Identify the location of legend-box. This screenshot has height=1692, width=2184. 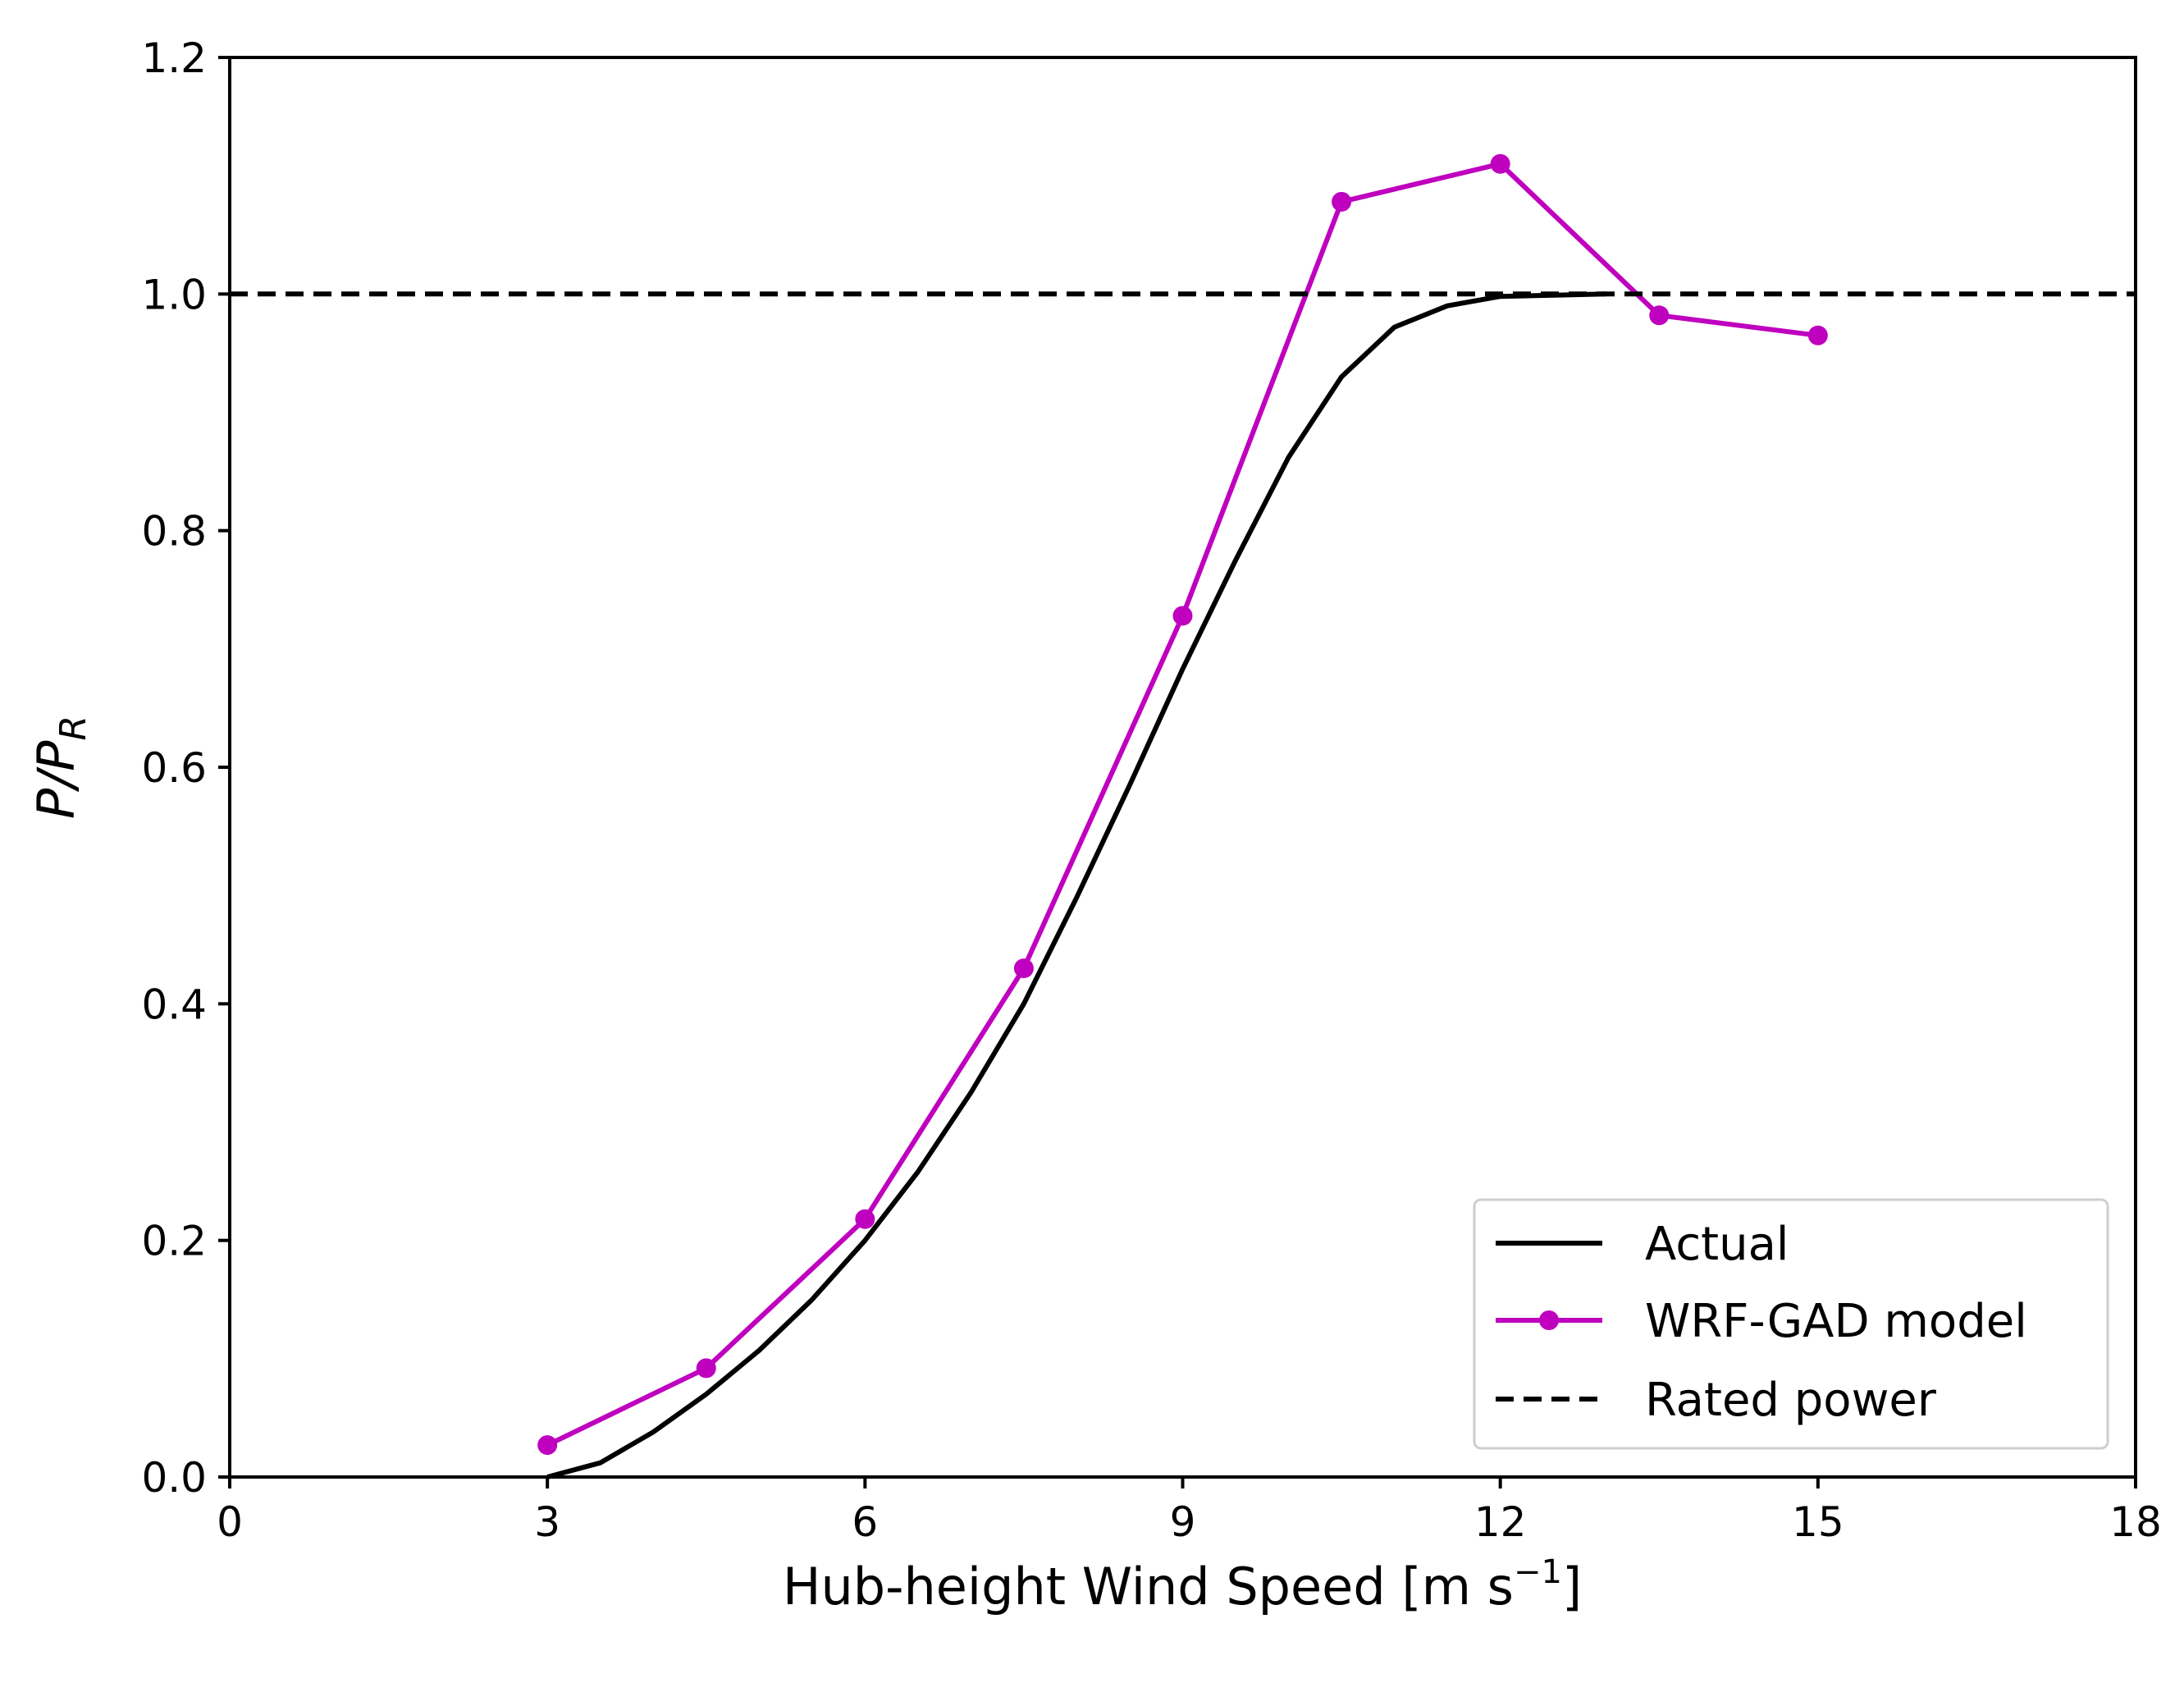
(1791, 1324).